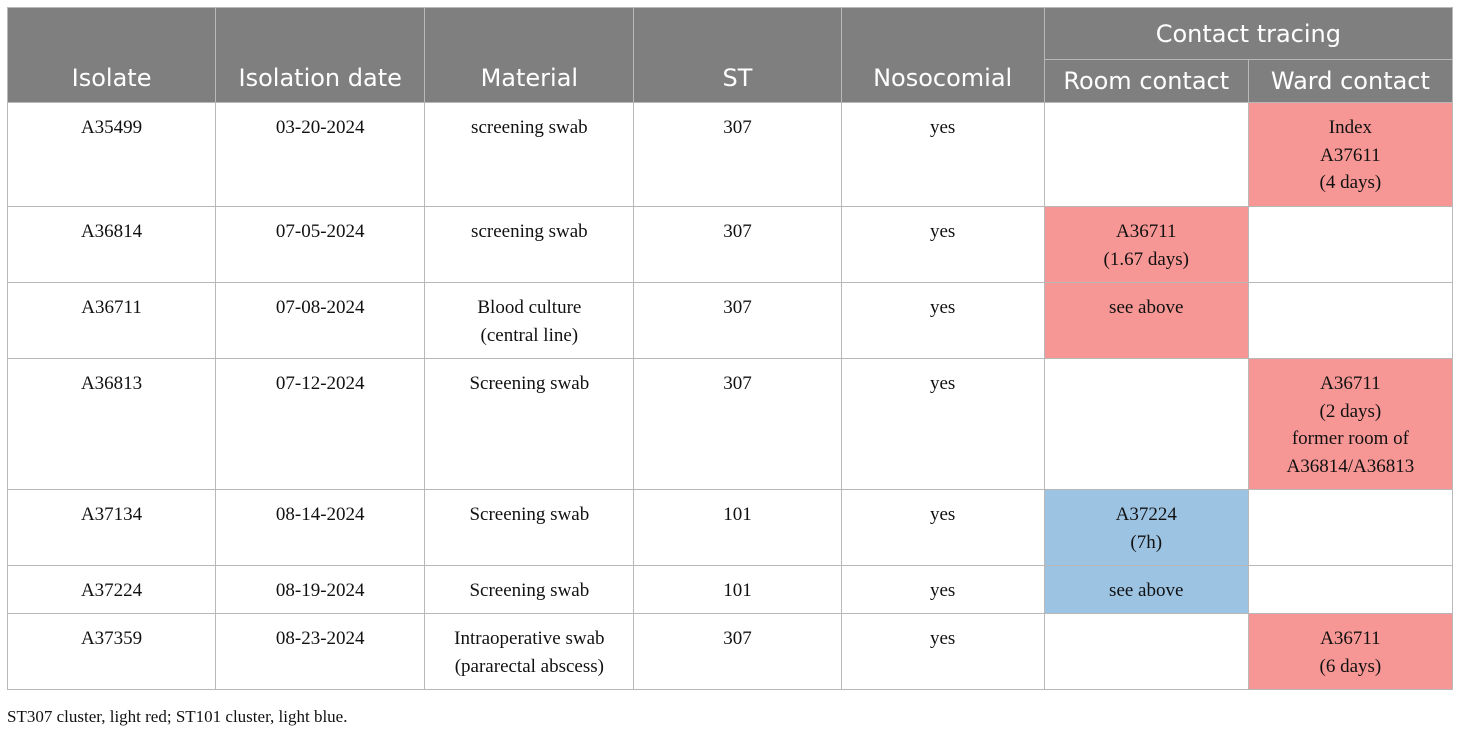 The image size is (1460, 735). Describe the element at coordinates (1350, 411) in the screenshot. I see `cell-ward-contact-line: (2 days)` at that location.